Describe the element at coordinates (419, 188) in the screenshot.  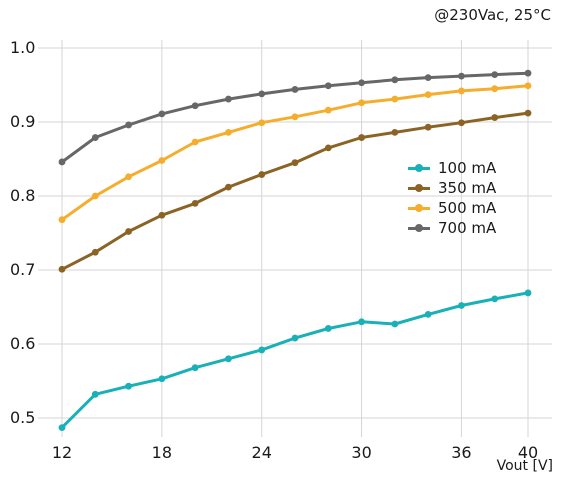
I see `legend-swatch-350ma` at that location.